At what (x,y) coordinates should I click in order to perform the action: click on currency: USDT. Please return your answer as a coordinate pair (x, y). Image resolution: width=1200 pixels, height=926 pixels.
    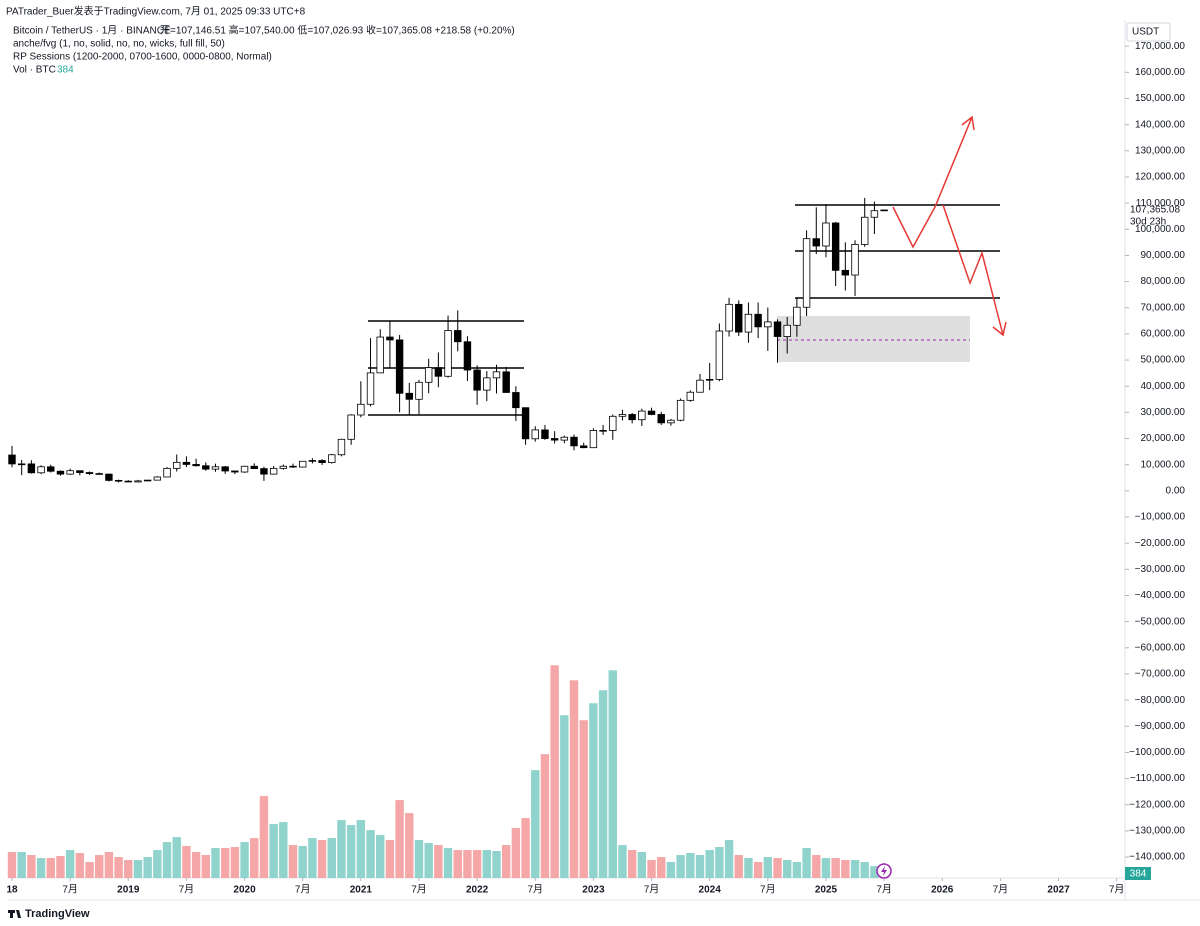
    Looking at the image, I should click on (1145, 32).